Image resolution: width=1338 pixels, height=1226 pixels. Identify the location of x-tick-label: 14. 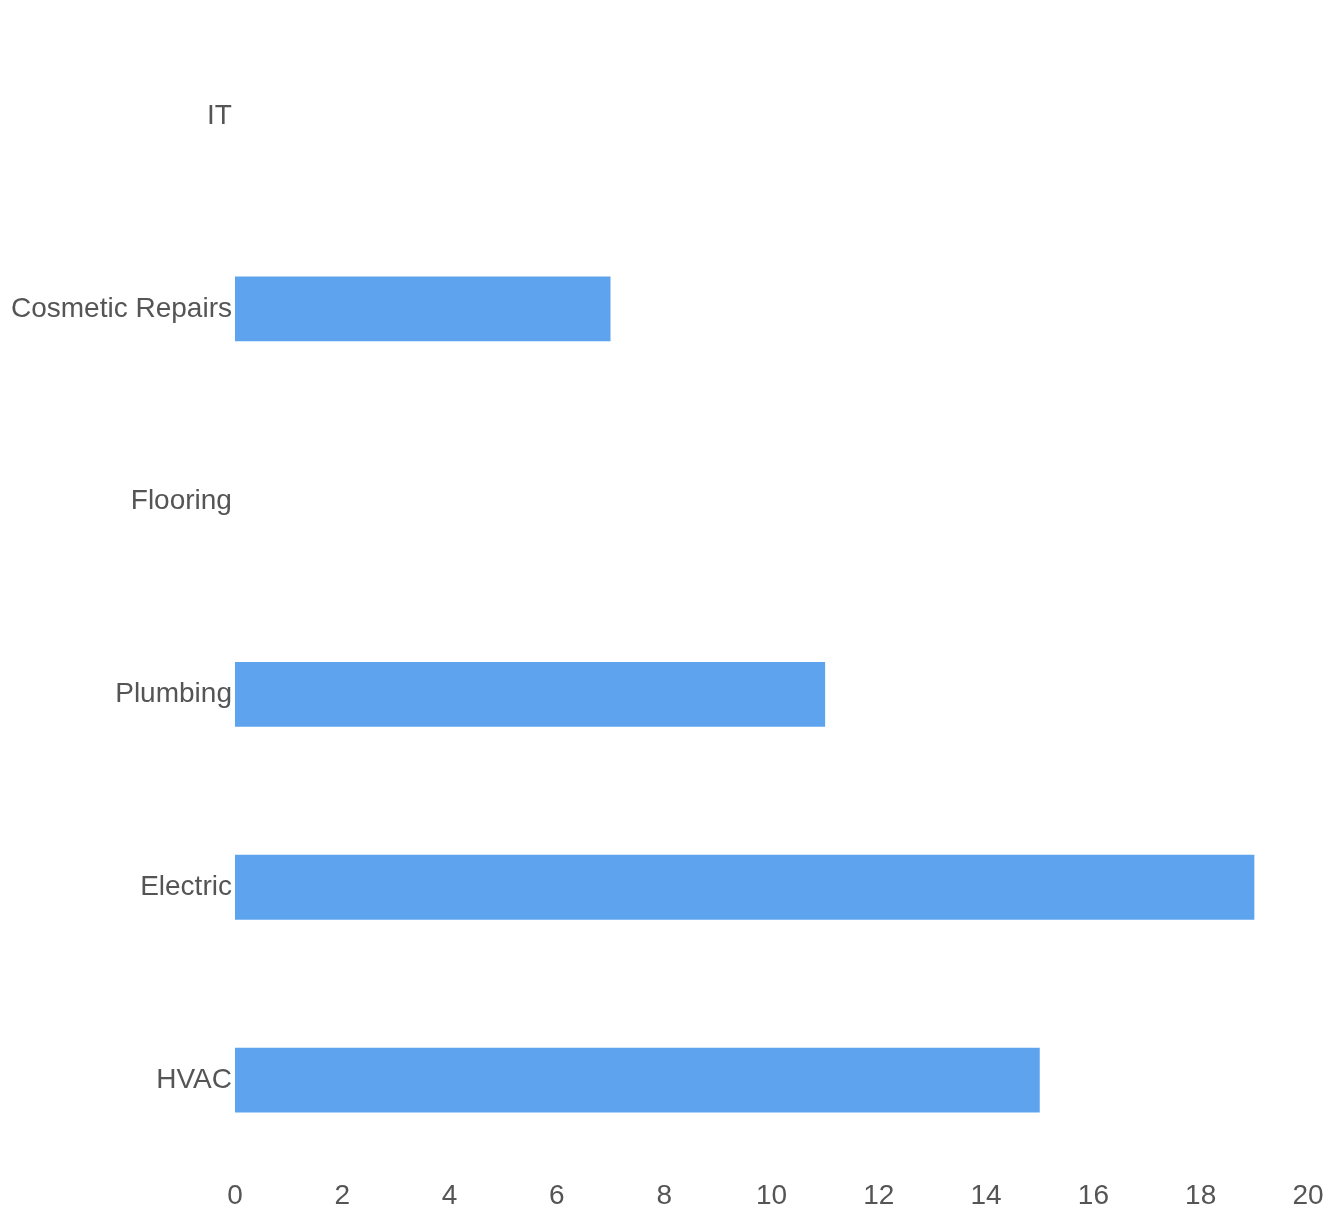
(986, 1194).